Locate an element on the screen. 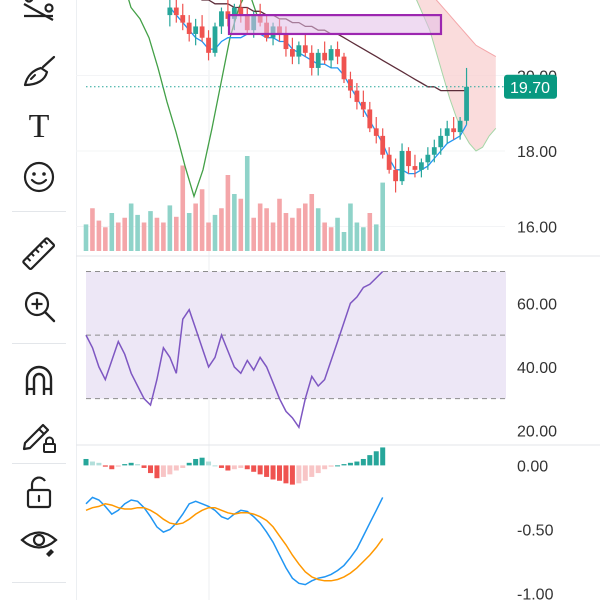 The height and width of the screenshot is (600, 600). last-price-label: 19.70 is located at coordinates (530, 88).